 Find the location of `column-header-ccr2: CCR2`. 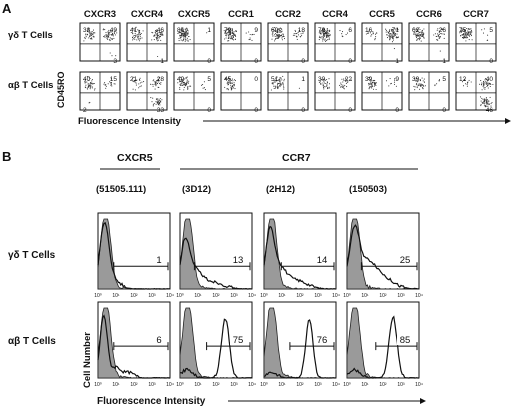

column-header-ccr2: CCR2 is located at coordinates (288, 14).